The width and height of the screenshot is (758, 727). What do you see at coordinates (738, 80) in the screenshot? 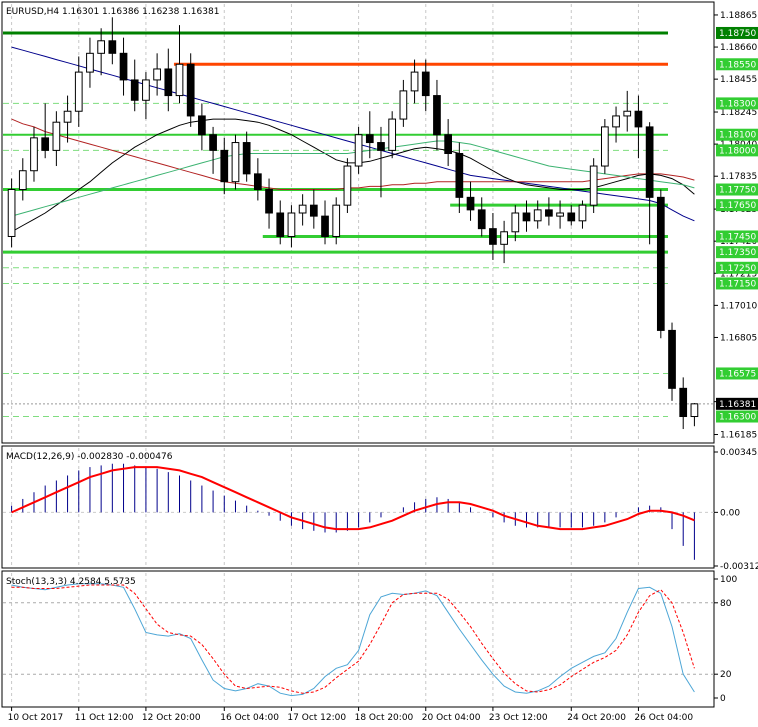
I see `price-tick-label: 1.18455` at bounding box center [738, 80].